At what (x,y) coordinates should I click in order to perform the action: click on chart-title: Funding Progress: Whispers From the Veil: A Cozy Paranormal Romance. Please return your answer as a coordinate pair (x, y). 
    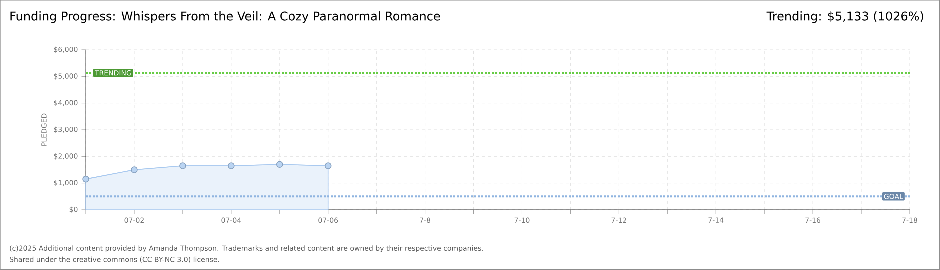
    Looking at the image, I should click on (225, 18).